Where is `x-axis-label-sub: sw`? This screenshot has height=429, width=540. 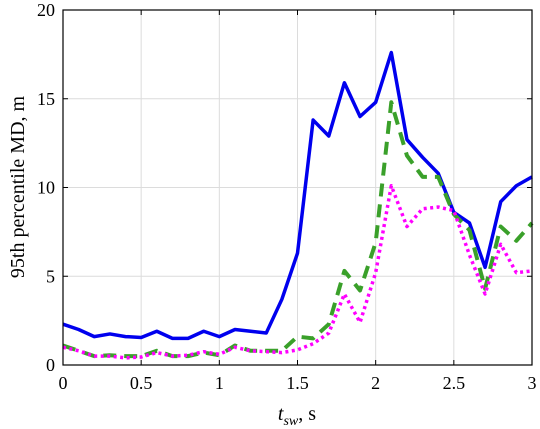
x-axis-label-sub: sw is located at coordinates (290, 421).